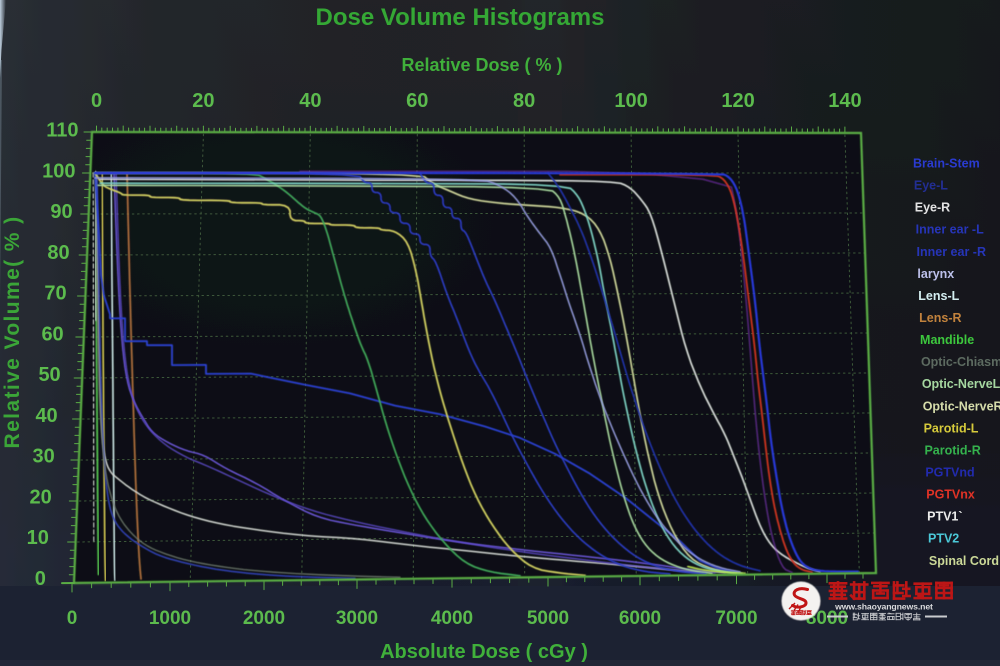 This screenshot has width=1000, height=666. Describe the element at coordinates (460, 17) in the screenshot. I see `svg-text: Dose Volume Histograms` at that location.